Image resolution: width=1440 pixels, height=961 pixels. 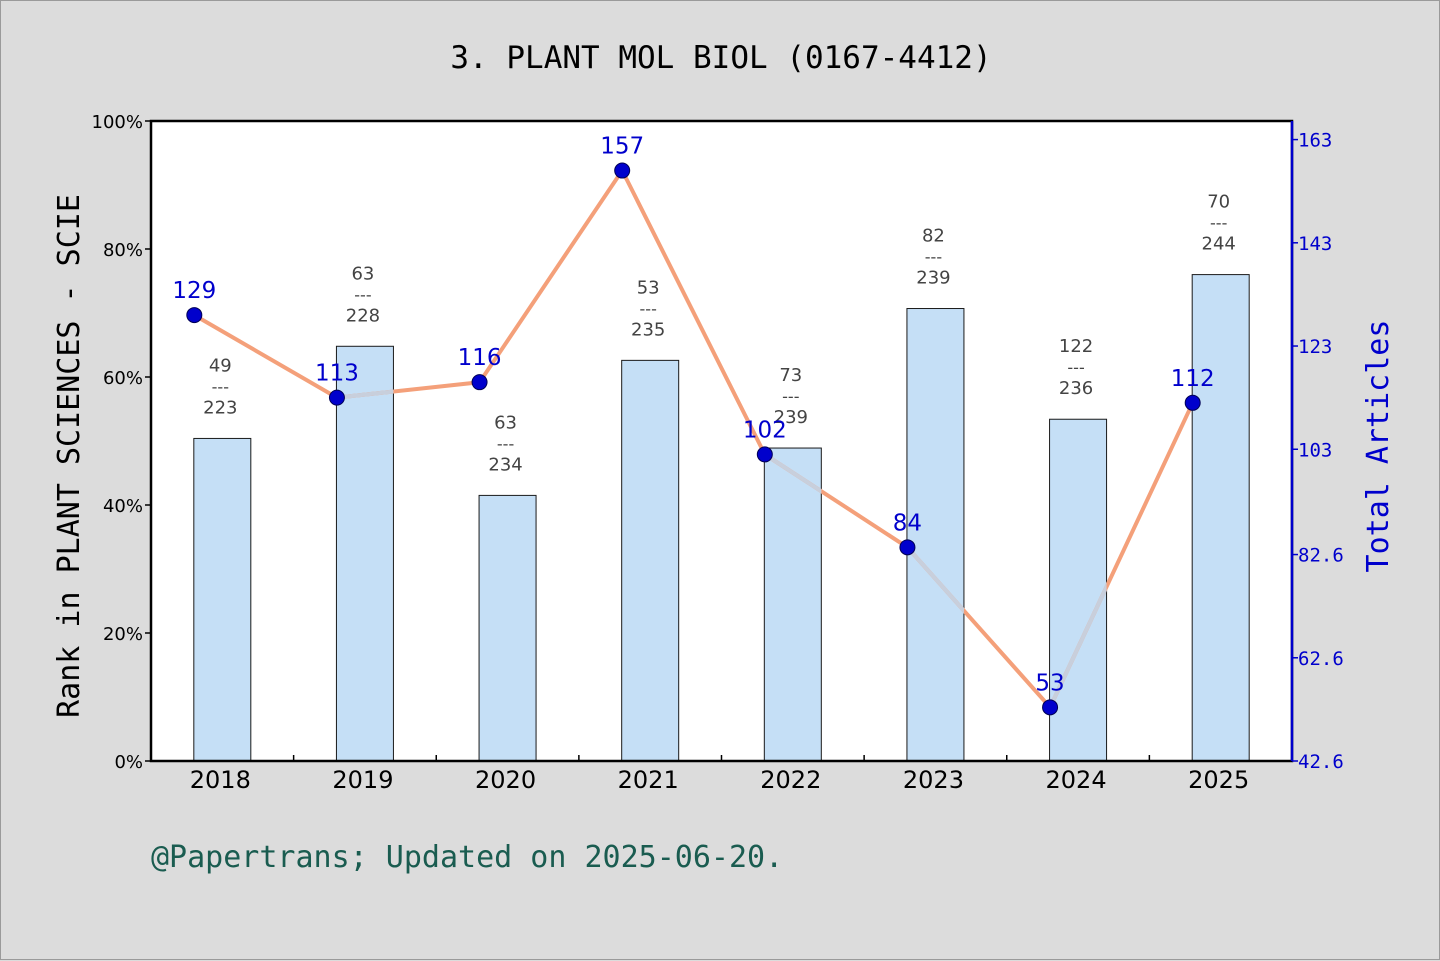 What do you see at coordinates (362, 780) in the screenshot?
I see `x-tick-label: 2019` at bounding box center [362, 780].